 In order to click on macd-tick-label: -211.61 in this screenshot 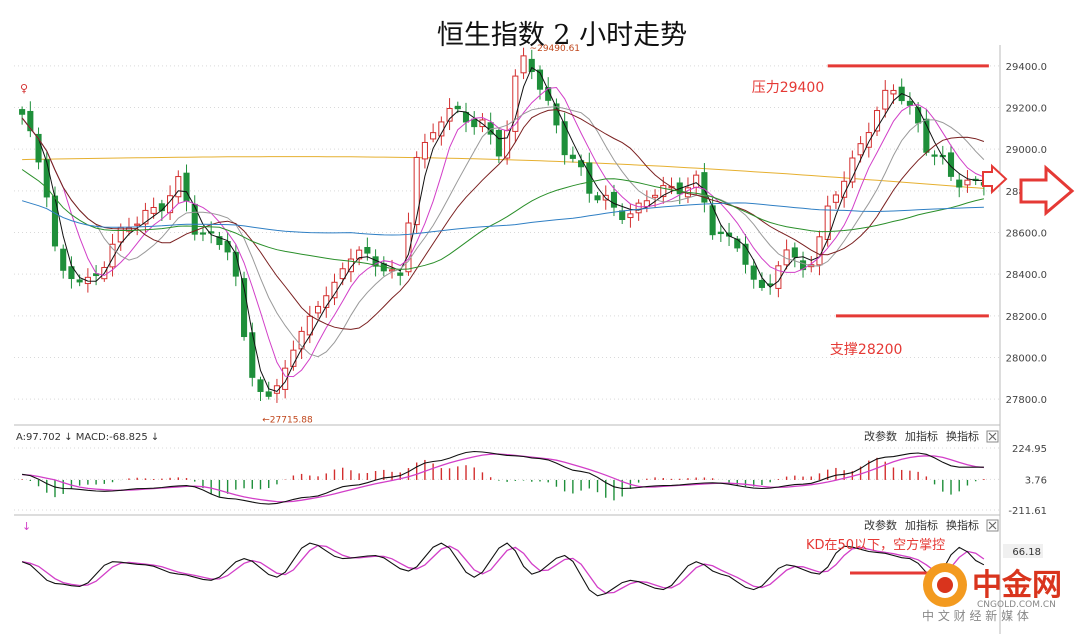, I will do `click(1027, 511)`.